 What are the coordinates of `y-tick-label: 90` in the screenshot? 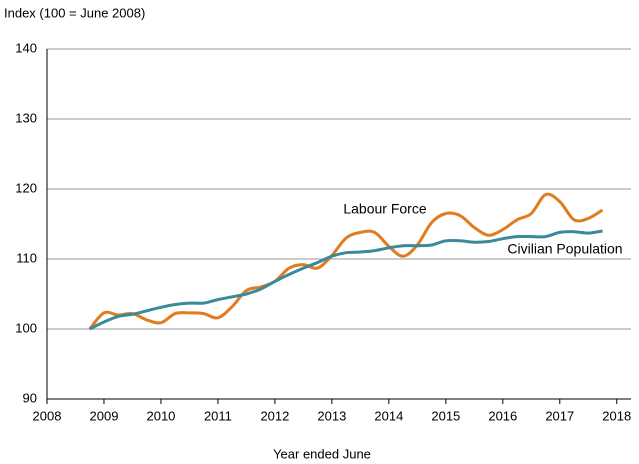 It's located at (30, 397).